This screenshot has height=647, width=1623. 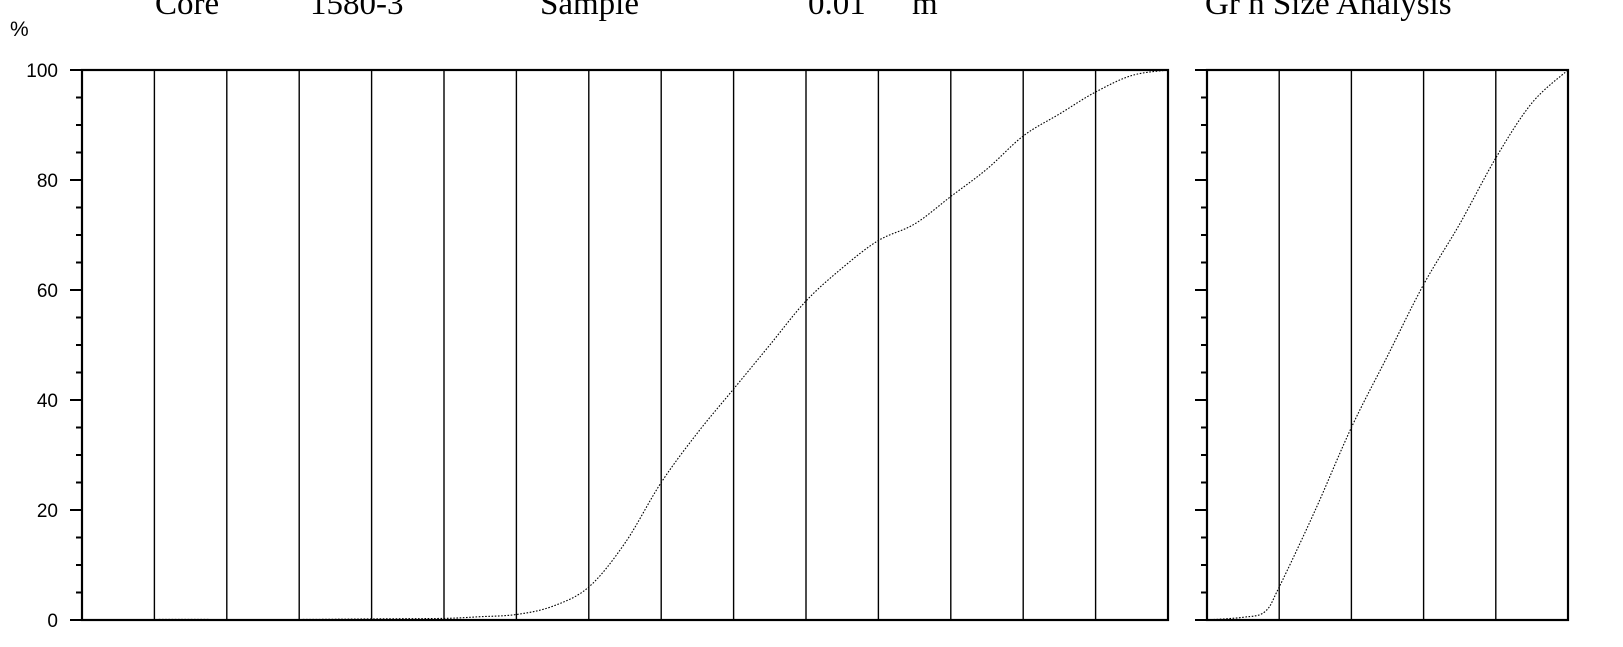 What do you see at coordinates (47, 181) in the screenshot?
I see `left-y-tick-label-80: 80` at bounding box center [47, 181].